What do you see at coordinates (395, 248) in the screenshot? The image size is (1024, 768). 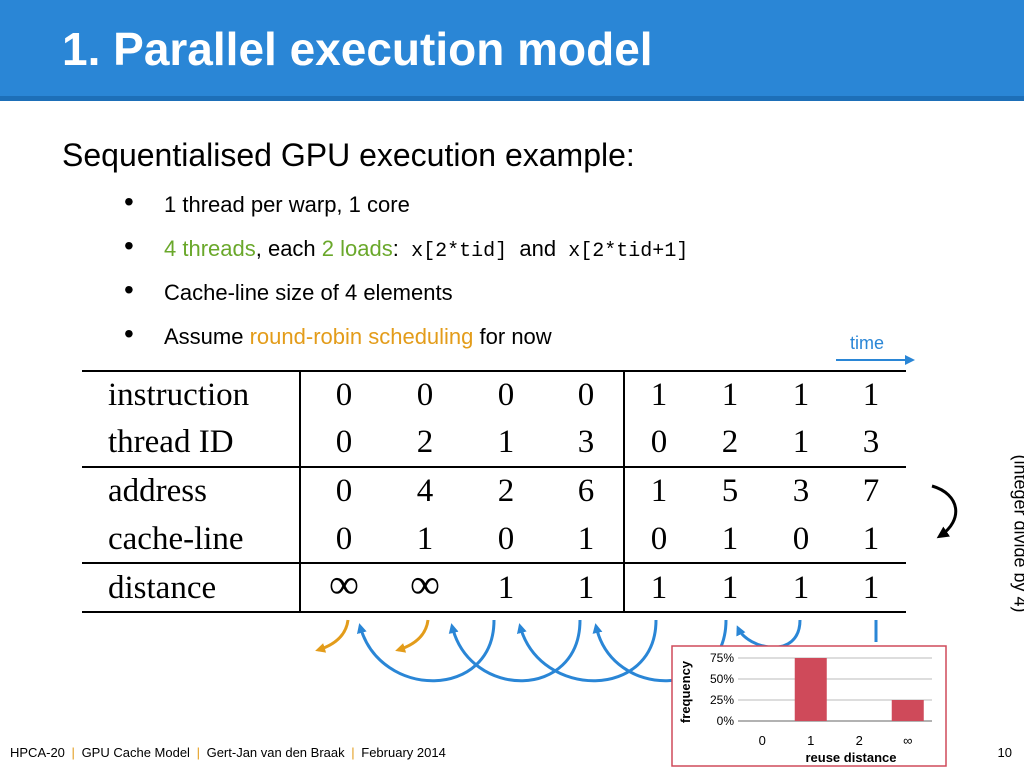 I see `colon-text: :` at bounding box center [395, 248].